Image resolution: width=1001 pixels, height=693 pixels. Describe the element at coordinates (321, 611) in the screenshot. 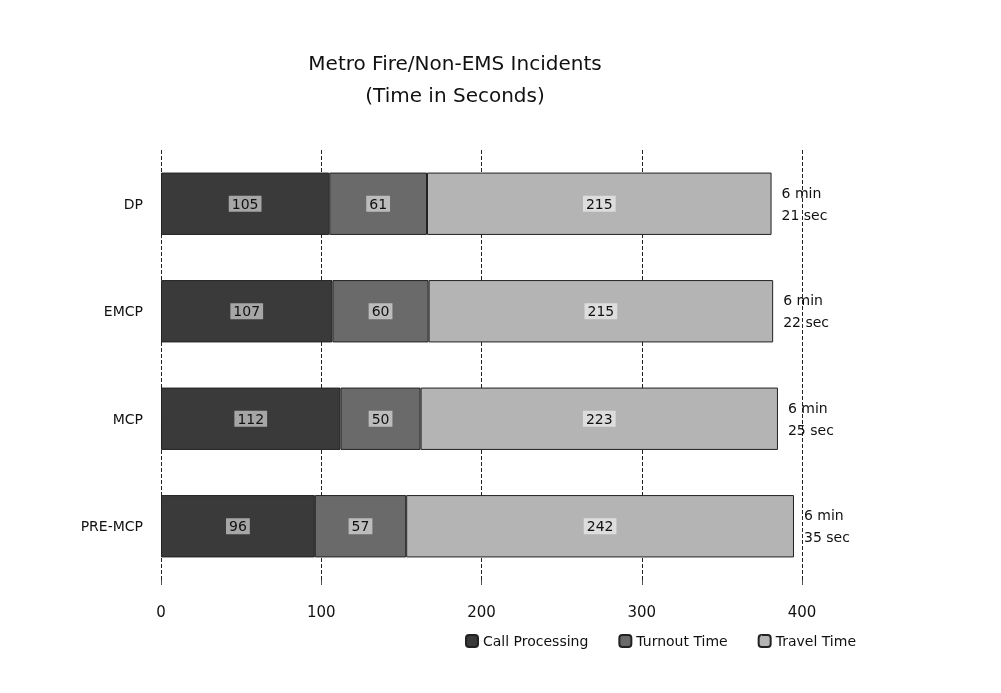

I see `x-tick-label: 100` at that location.